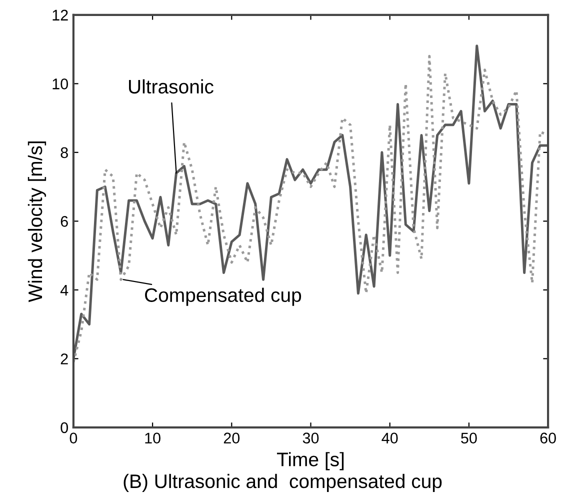 Image resolution: width=565 pixels, height=497 pixels. Describe the element at coordinates (232, 438) in the screenshot. I see `x-tick-label: 20` at that location.